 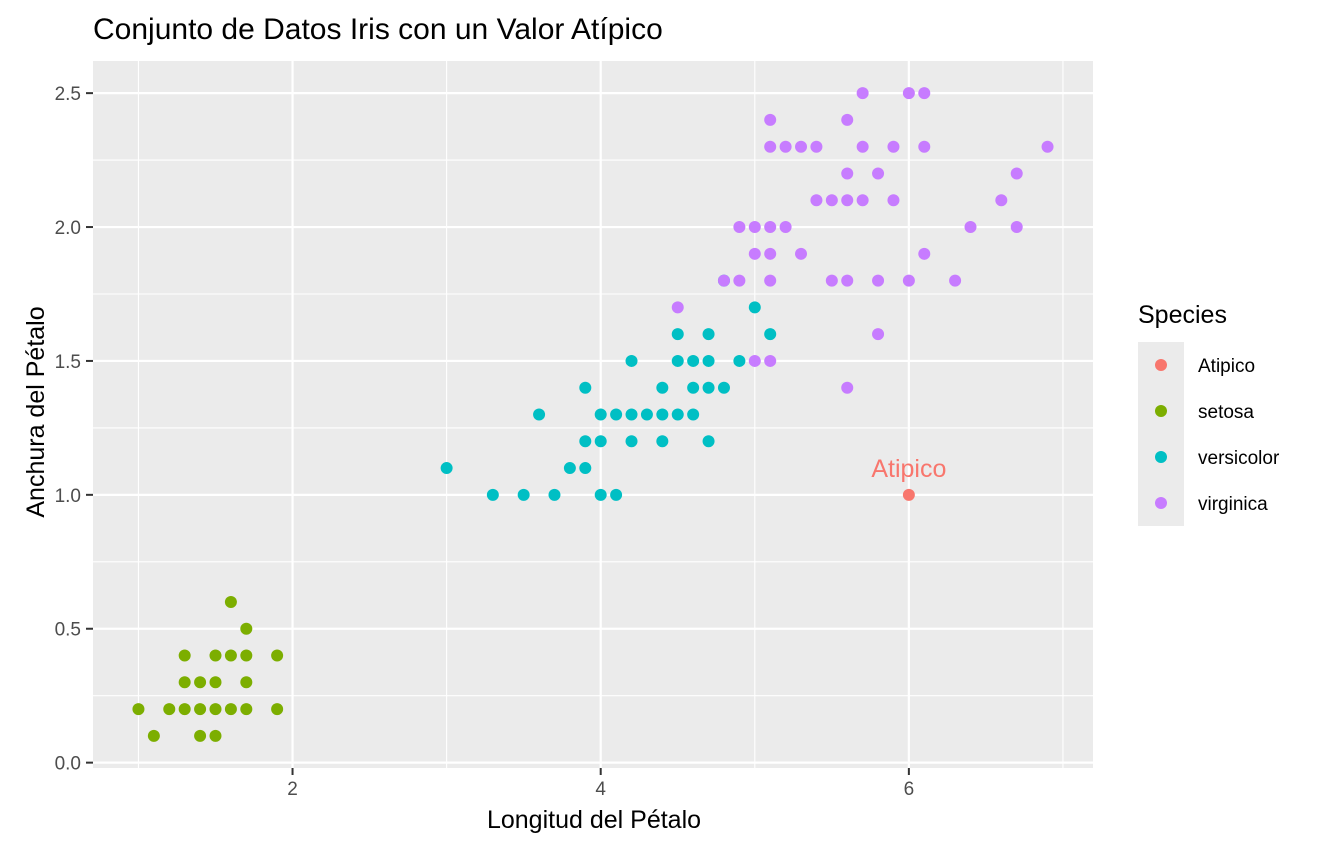 I want to click on legend: Species Atipico setosa versicolor virginica, so click(x=1209, y=413).